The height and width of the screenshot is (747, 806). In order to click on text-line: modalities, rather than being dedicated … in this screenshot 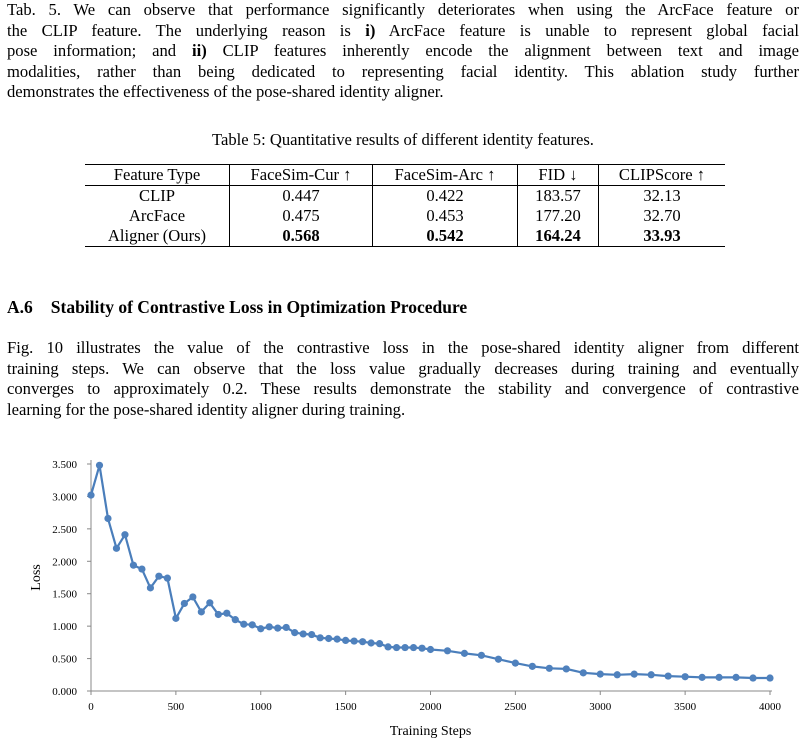, I will do `click(403, 71)`.